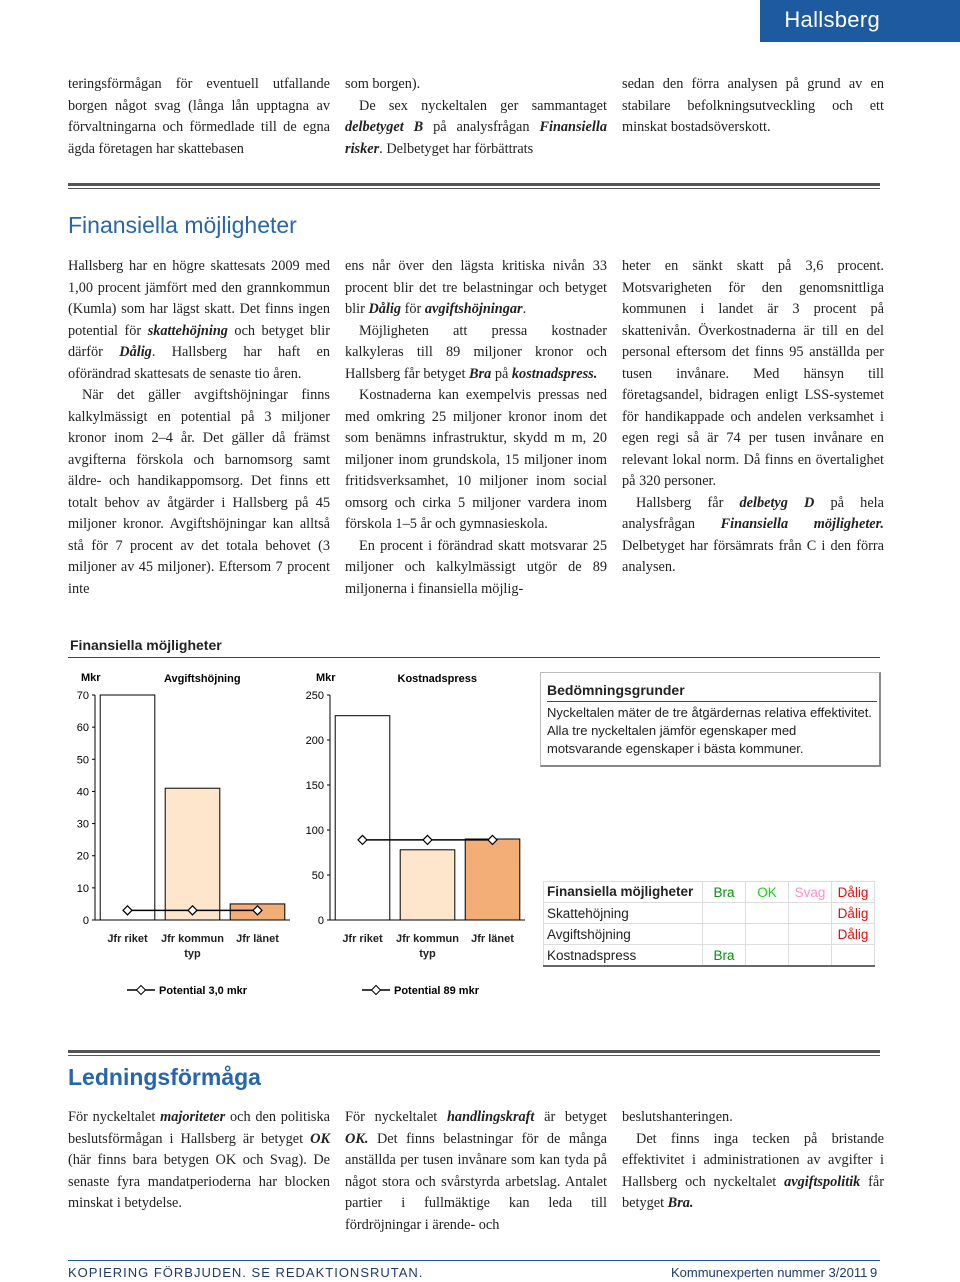  I want to click on section-rule, so click(474, 1053).